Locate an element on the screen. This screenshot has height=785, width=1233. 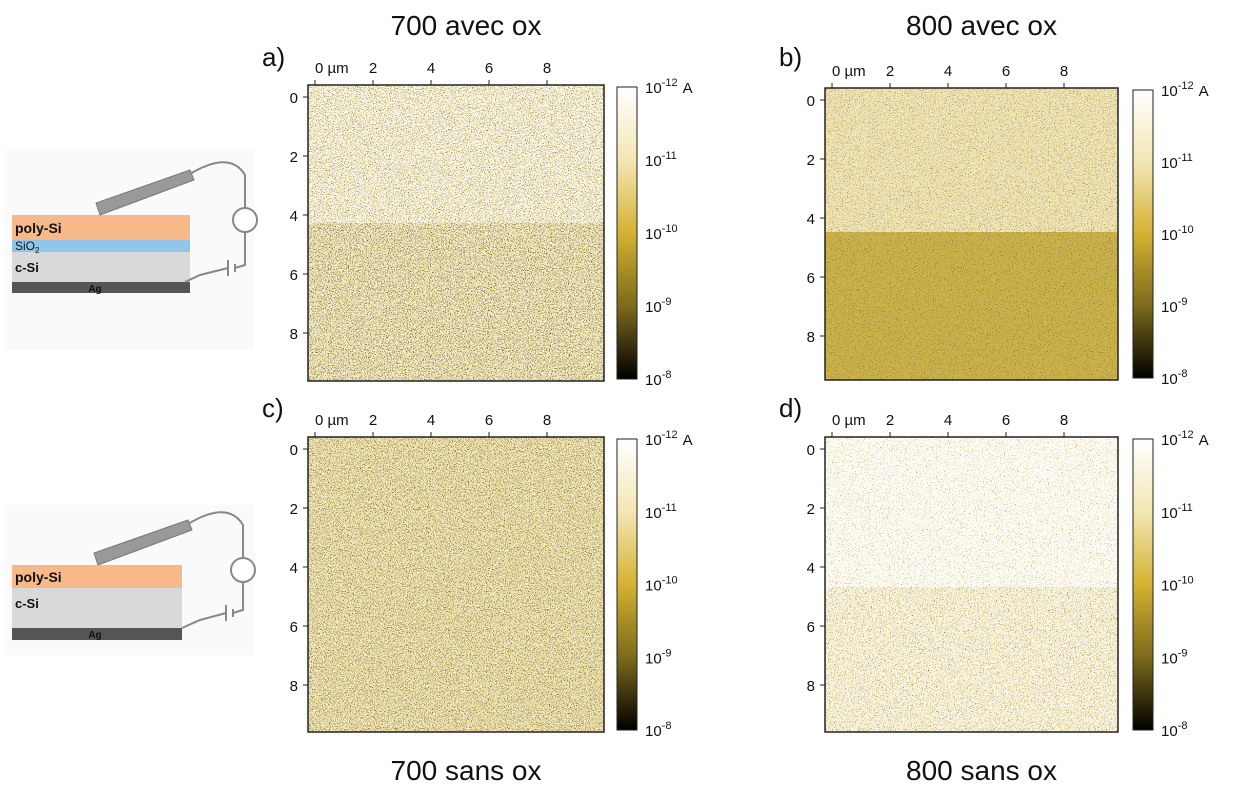
label-part: SiO is located at coordinates (25, 246).